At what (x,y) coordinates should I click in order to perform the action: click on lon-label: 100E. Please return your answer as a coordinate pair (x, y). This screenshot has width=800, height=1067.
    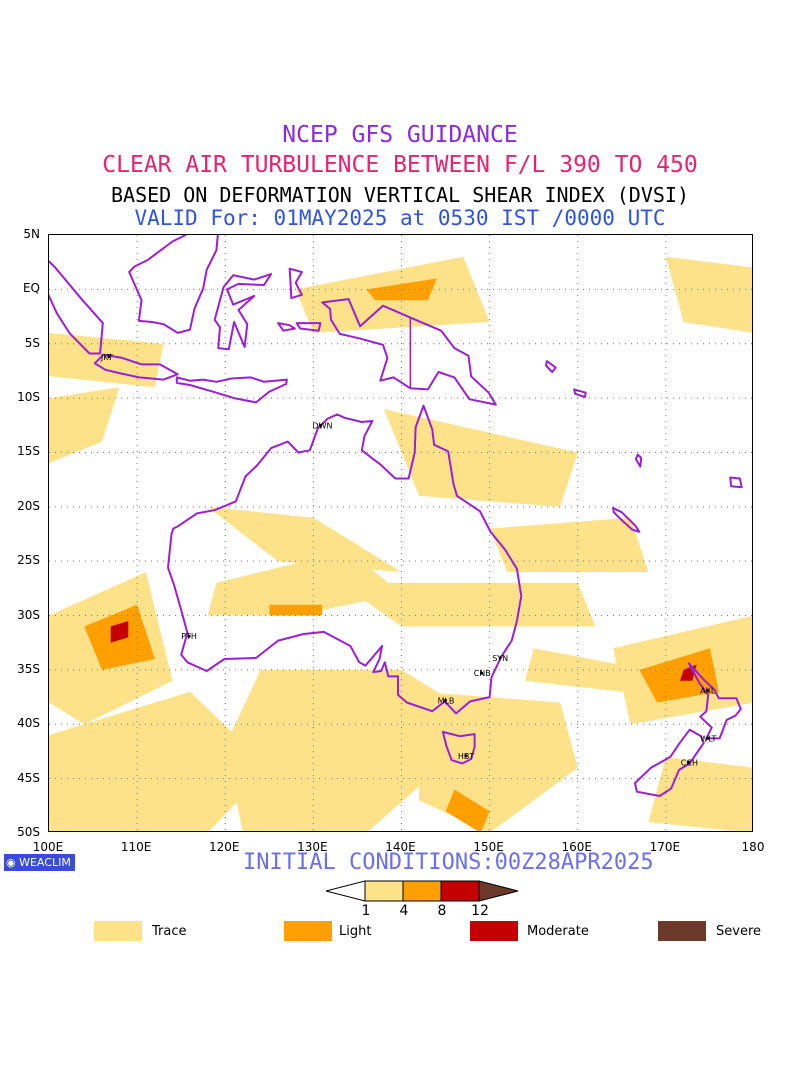
    Looking at the image, I should click on (48, 847).